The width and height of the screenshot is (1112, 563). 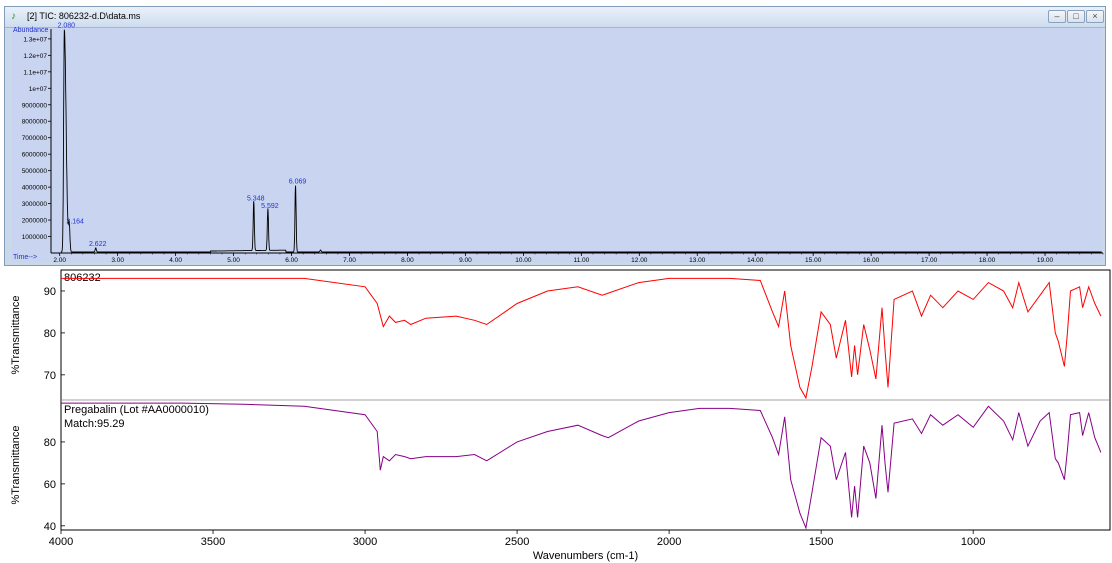 I want to click on peak-label: 6.069, so click(x=298, y=181).